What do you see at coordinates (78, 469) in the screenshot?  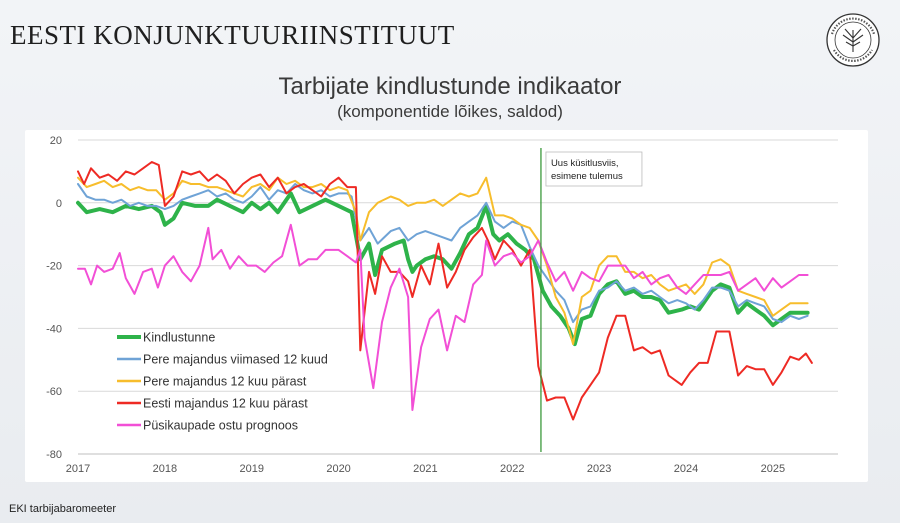 I see `x-tick-label: 2017` at bounding box center [78, 469].